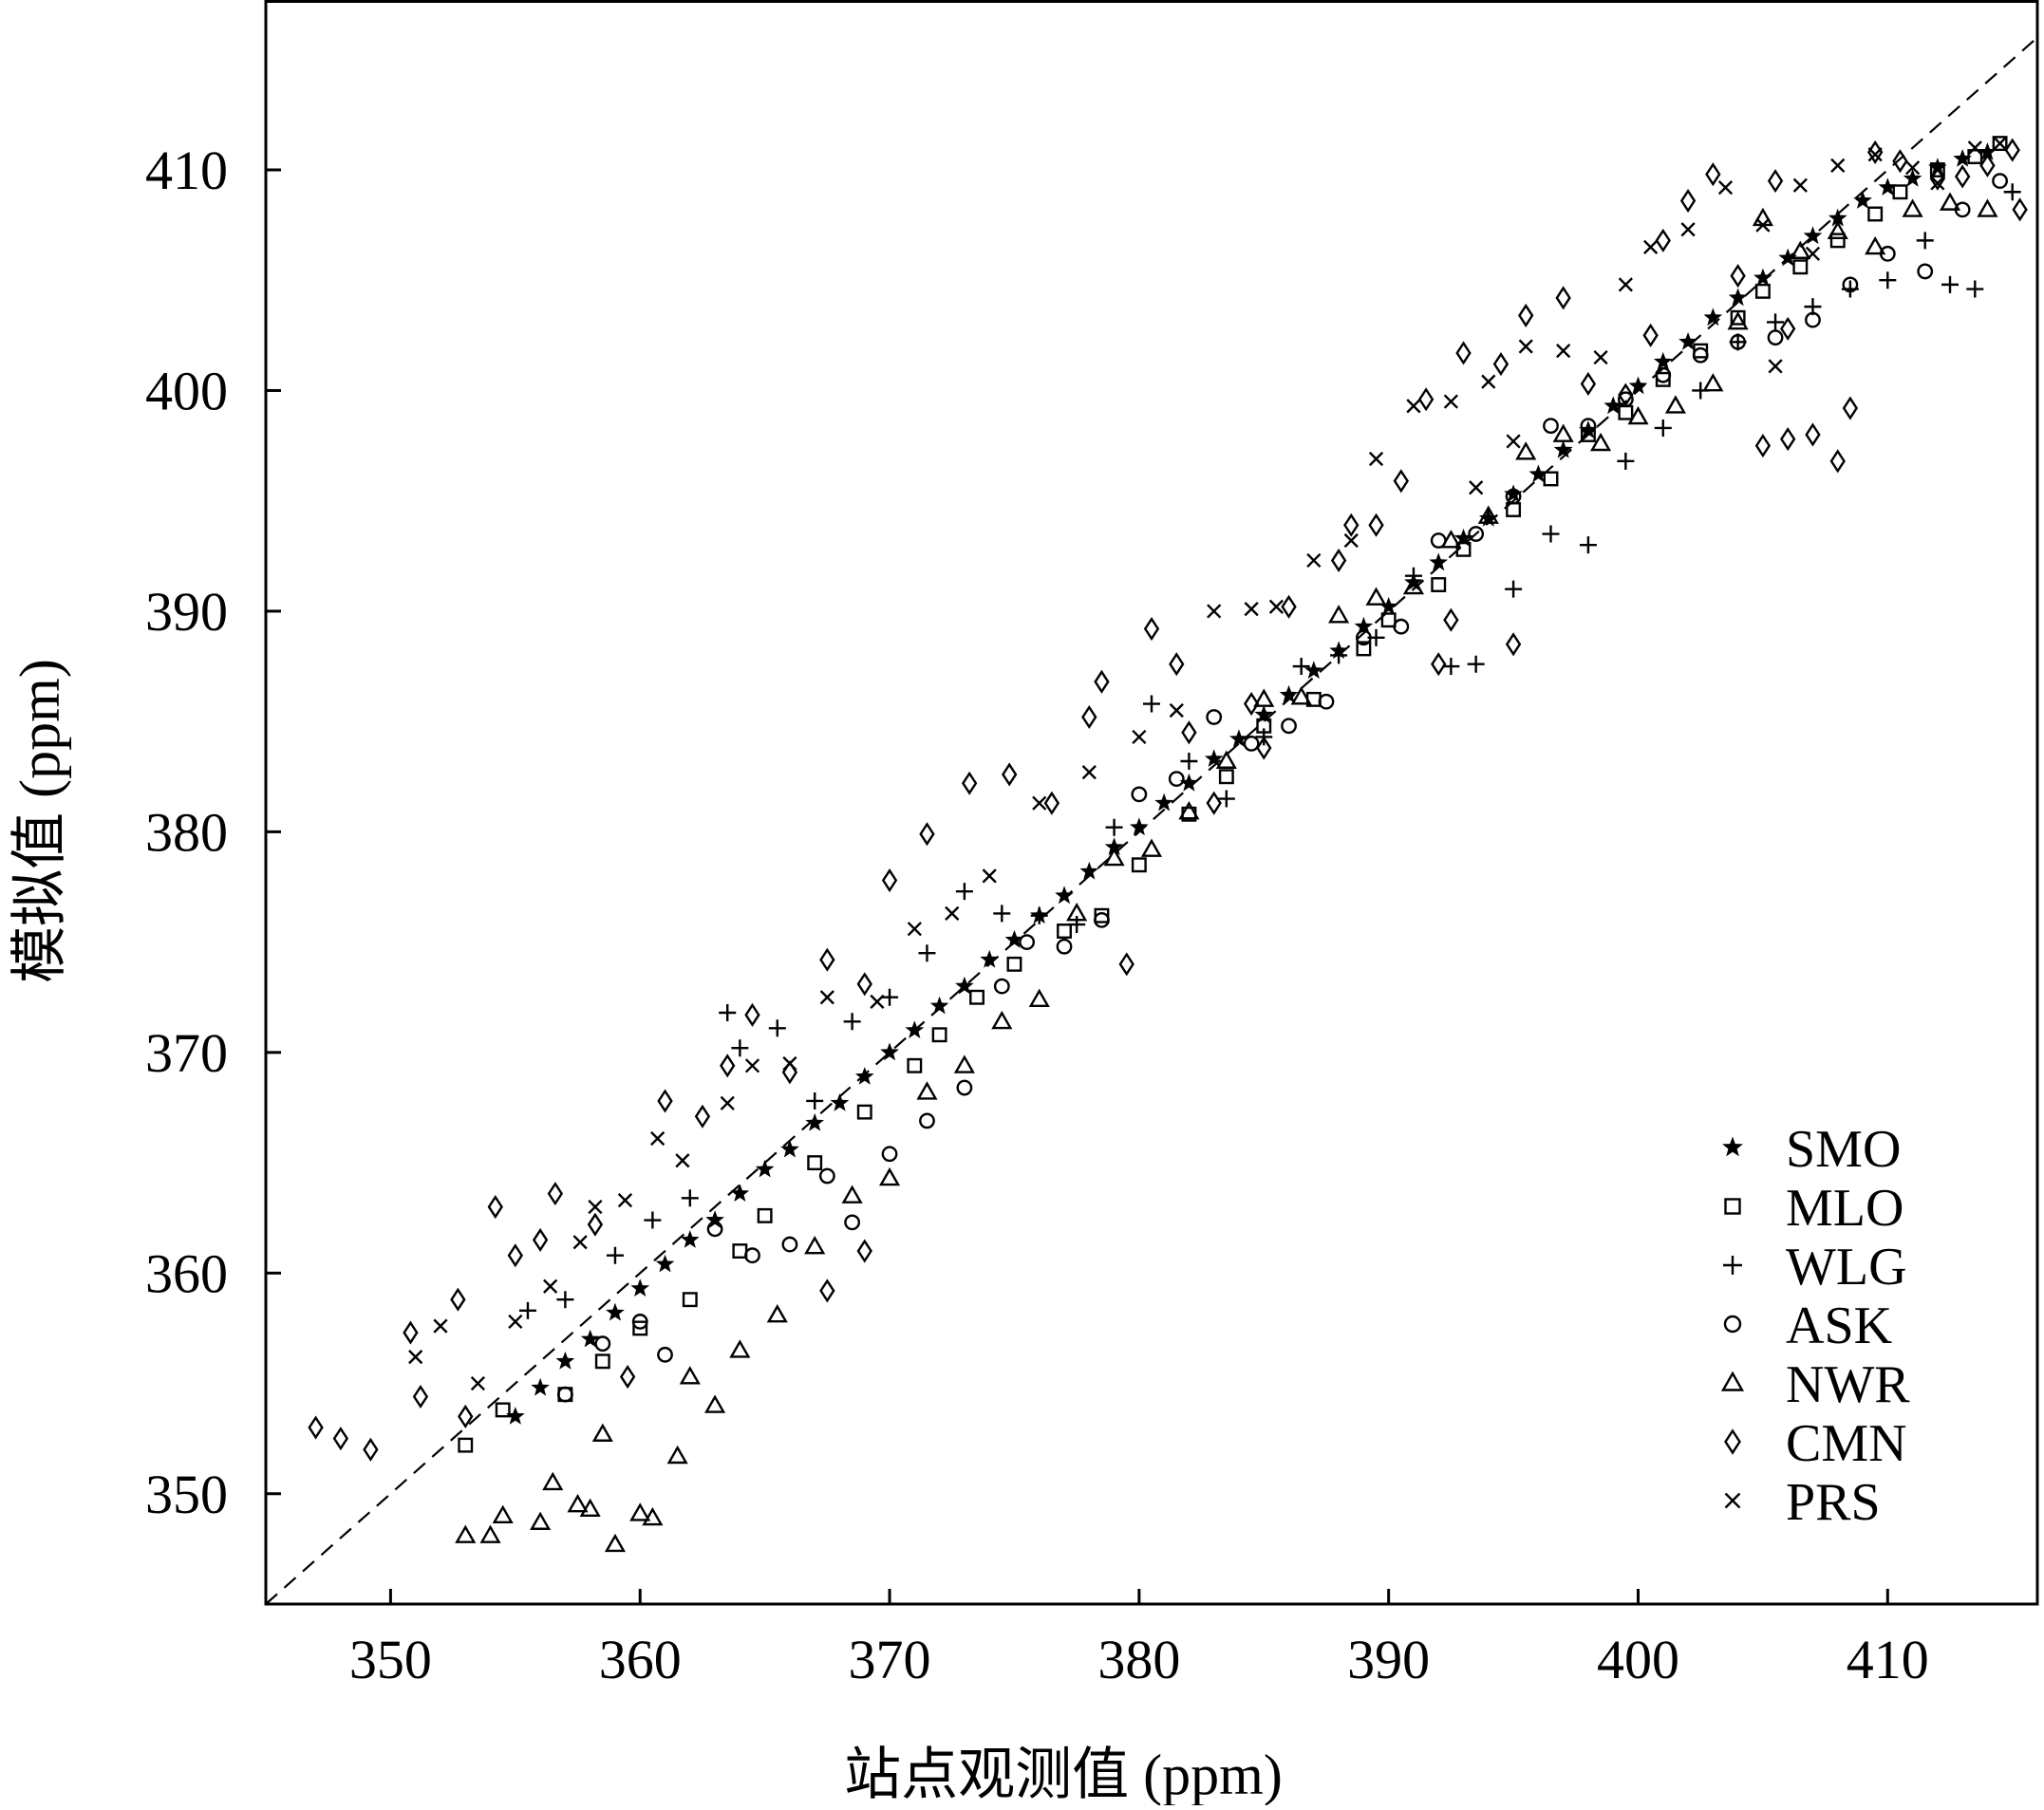 The width and height of the screenshot is (2044, 1810). Describe the element at coordinates (186, 1273) in the screenshot. I see `y-tick-label: 360` at that location.